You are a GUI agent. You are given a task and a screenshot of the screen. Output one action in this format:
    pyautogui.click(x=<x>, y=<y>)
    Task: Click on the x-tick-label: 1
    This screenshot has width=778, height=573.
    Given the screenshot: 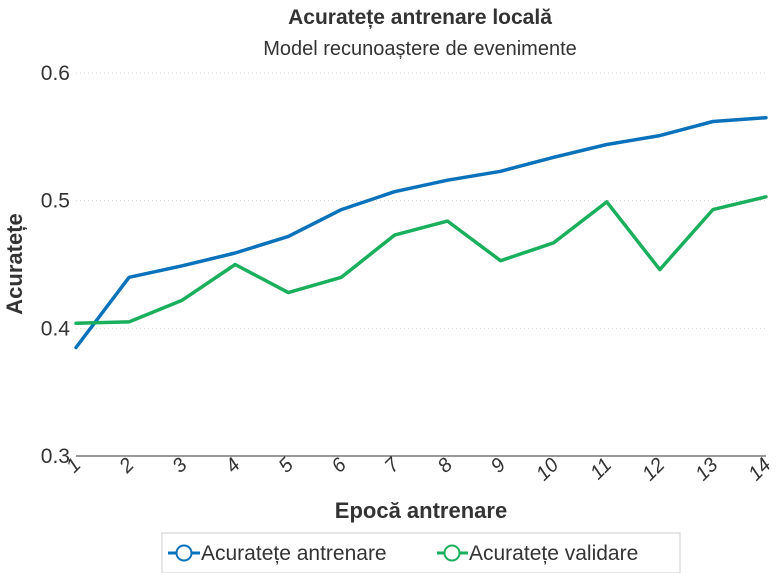 What is the action you would take?
    pyautogui.click(x=73, y=465)
    